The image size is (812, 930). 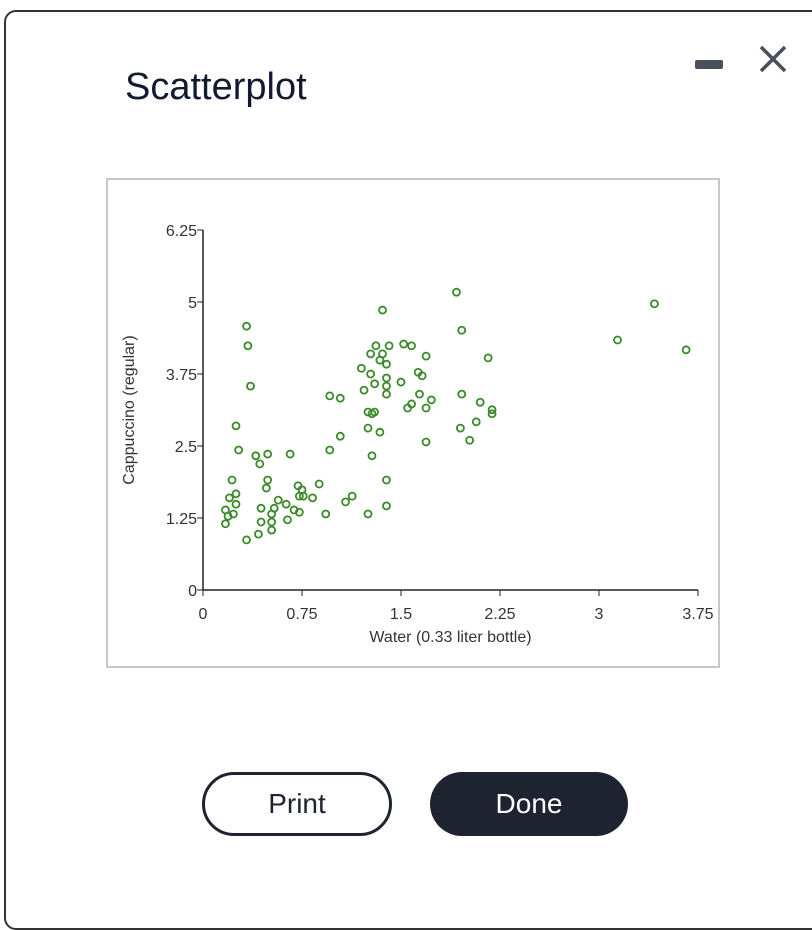 I want to click on y-tick-label: 6.25, so click(x=181, y=231).